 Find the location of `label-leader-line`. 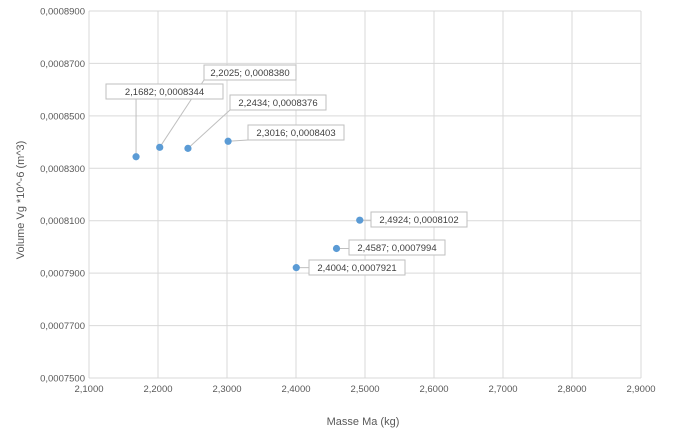

label-leader-line is located at coordinates (209, 129).